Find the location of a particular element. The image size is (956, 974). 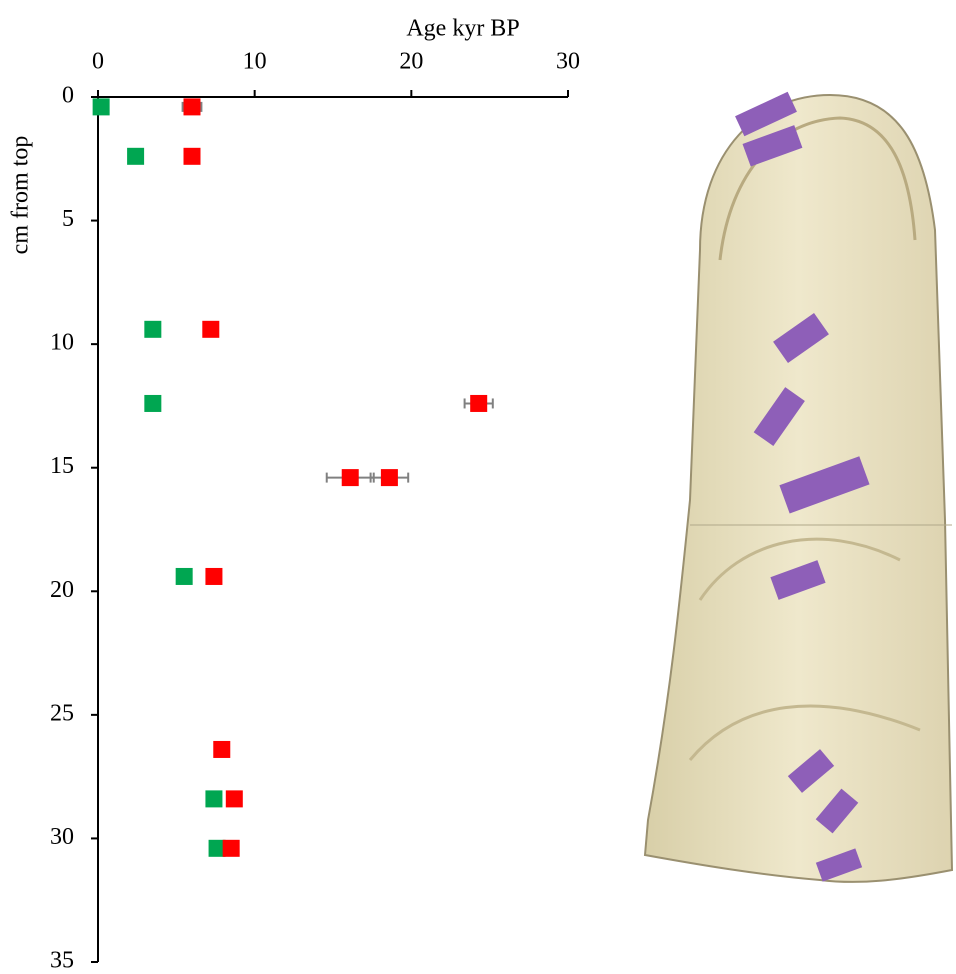

y-tick-label: 0 is located at coordinates (68, 96).